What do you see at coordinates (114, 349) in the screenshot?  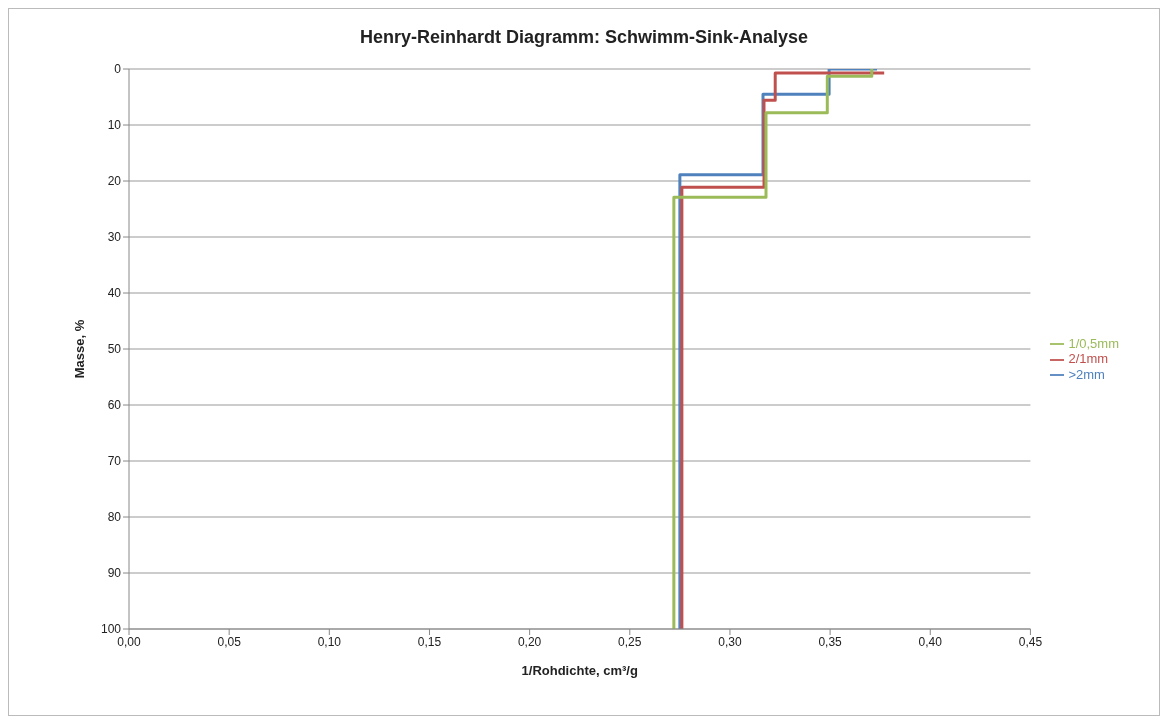 I see `y-tick-label: 50` at bounding box center [114, 349].